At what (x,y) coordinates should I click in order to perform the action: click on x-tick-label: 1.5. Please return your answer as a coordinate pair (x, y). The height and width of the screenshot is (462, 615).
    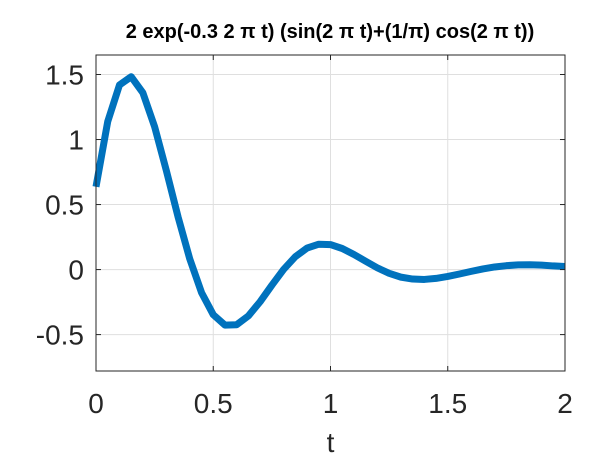
    Looking at the image, I should click on (447, 403).